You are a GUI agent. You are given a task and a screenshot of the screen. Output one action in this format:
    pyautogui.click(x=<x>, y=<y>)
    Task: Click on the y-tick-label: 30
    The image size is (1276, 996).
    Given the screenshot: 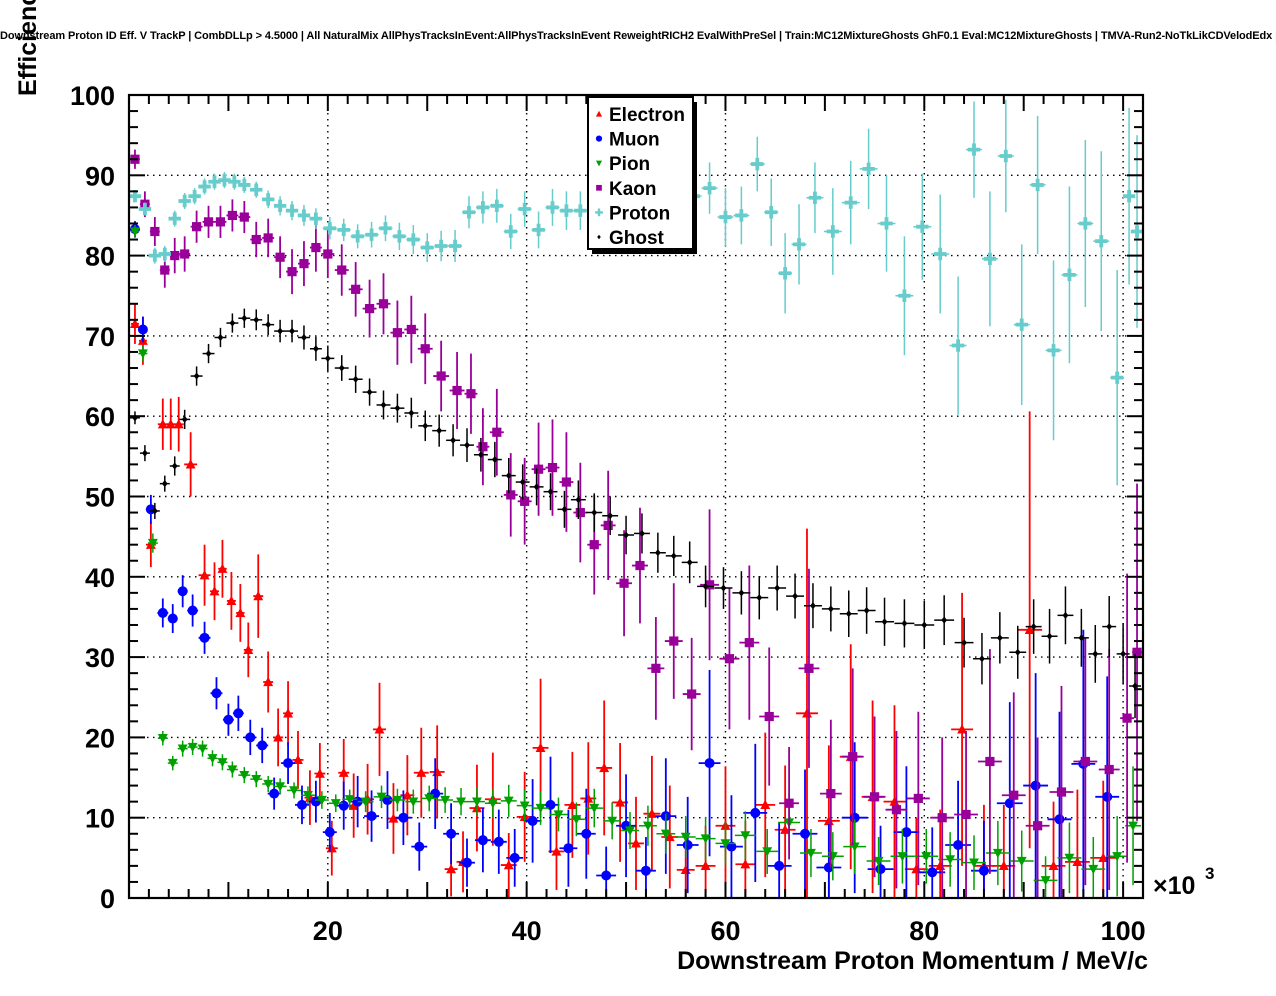 What is the action you would take?
    pyautogui.click(x=100, y=658)
    